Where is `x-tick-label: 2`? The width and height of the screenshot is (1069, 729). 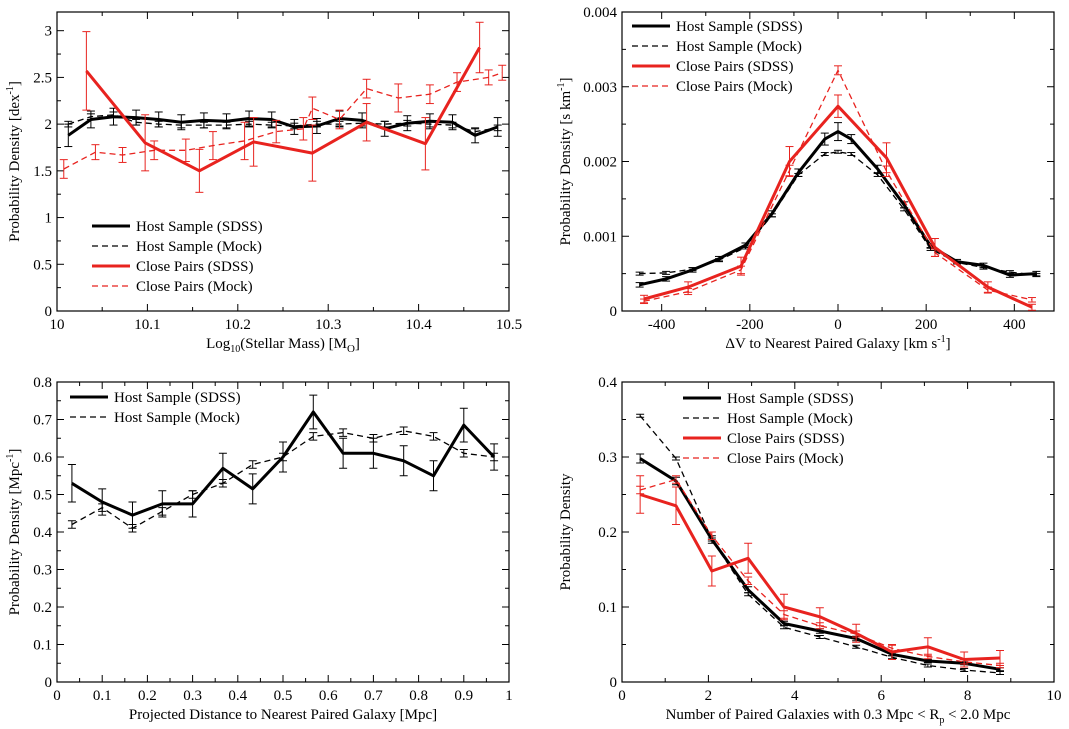
x-tick-label: 2 is located at coordinates (709, 696).